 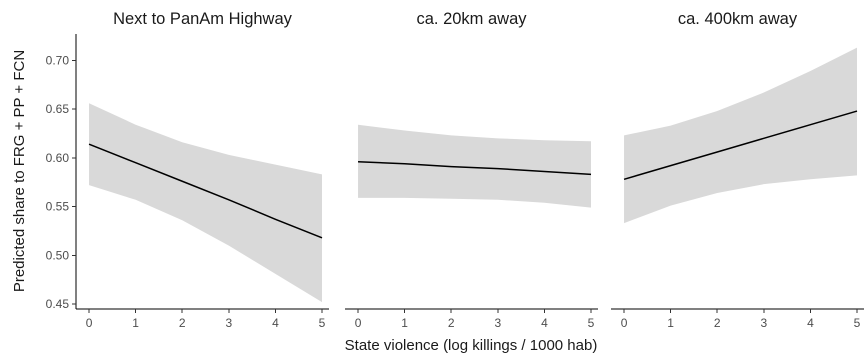 What do you see at coordinates (471, 345) in the screenshot?
I see `x-axis-title: State violence (log killings / 1000 hab)` at bounding box center [471, 345].